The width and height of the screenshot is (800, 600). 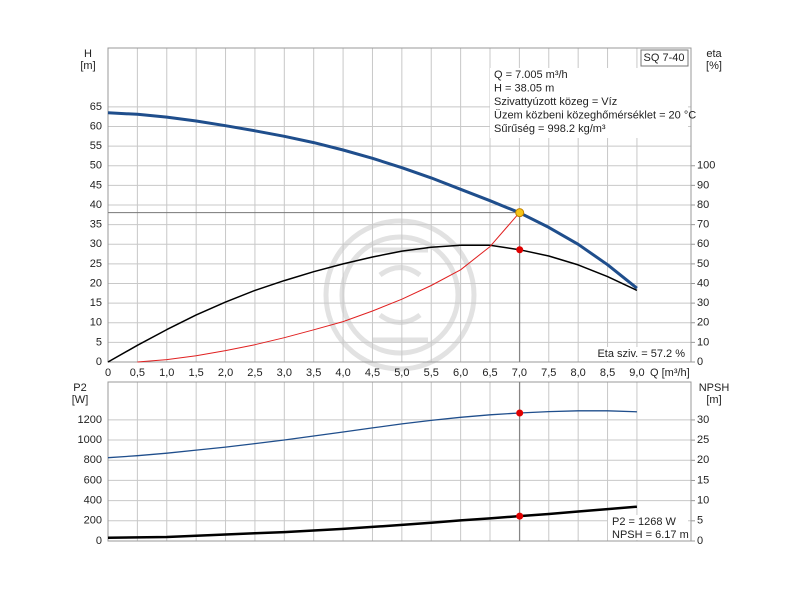 What do you see at coordinates (703, 440) in the screenshot?
I see `y2-tick-label: 25` at bounding box center [703, 440].